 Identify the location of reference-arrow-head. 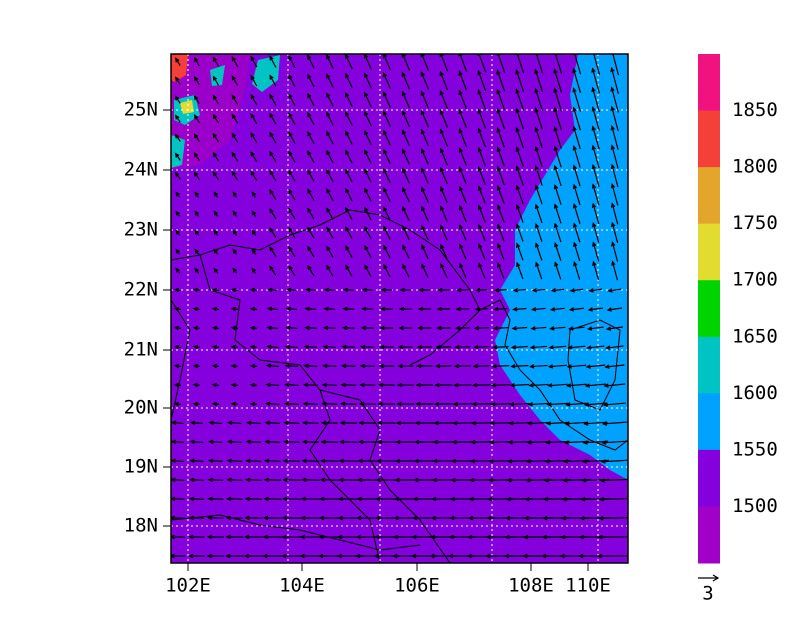
(716, 578).